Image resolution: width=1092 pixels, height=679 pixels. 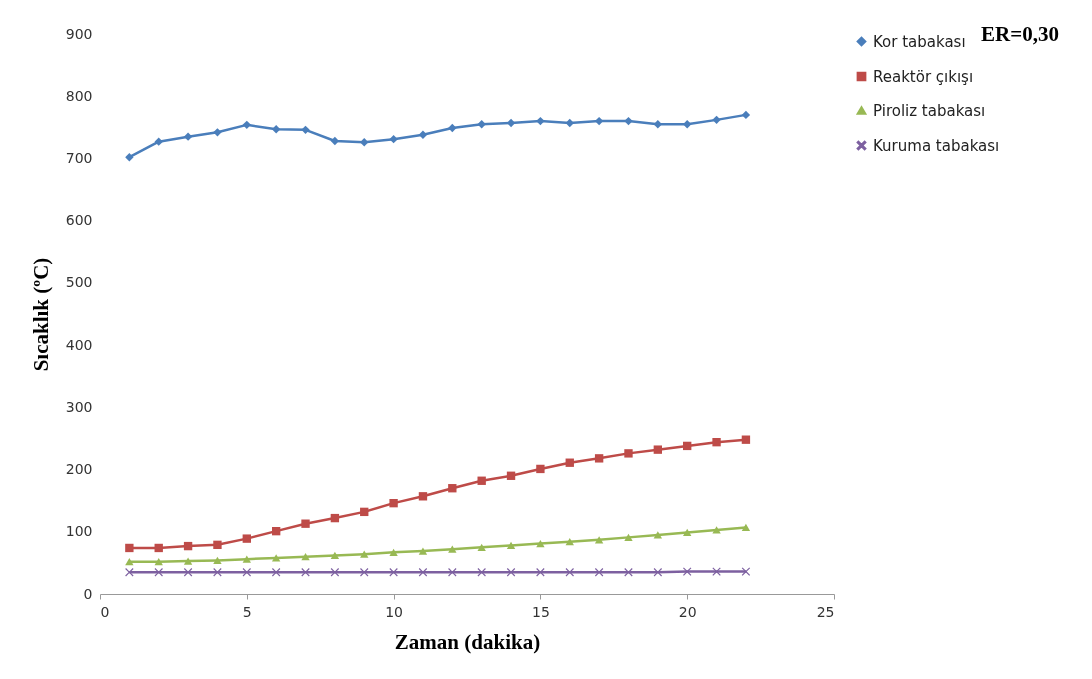 I want to click on y-tick-label: 900, so click(x=79, y=33).